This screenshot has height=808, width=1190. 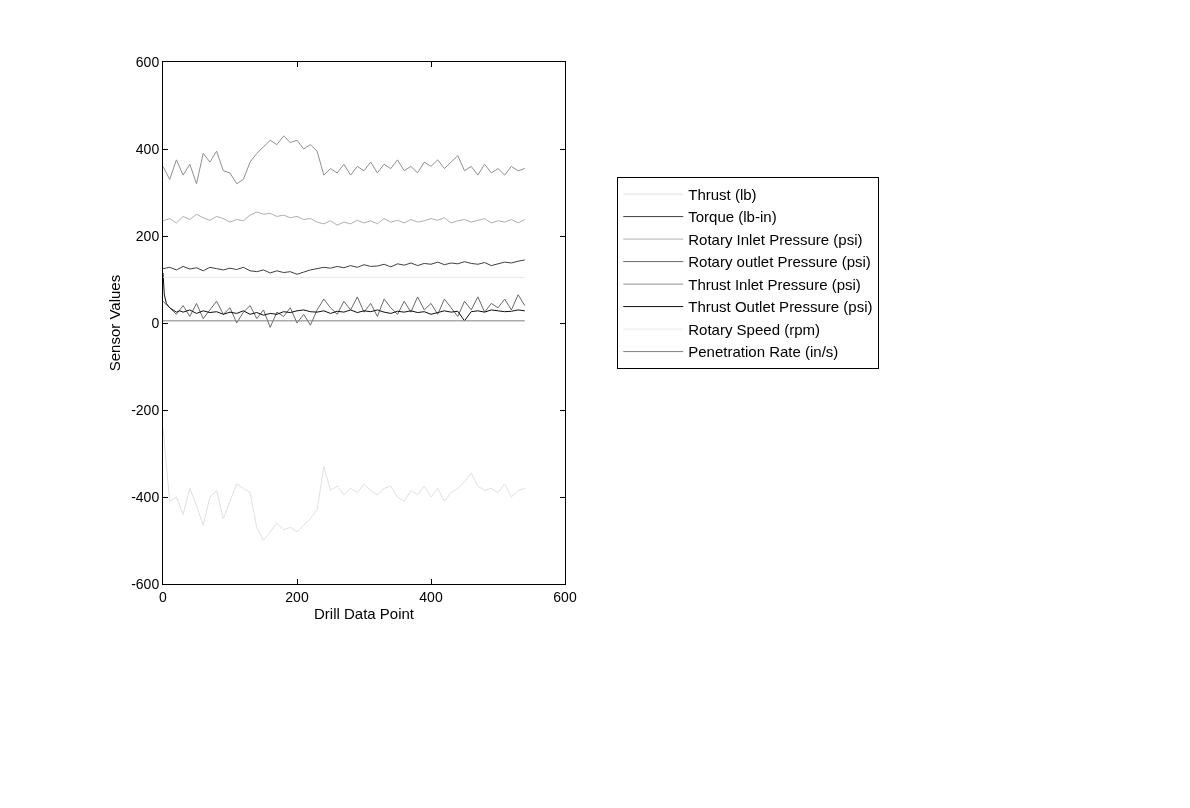 I want to click on y-axis-title: Sensor Values, so click(x=115, y=323).